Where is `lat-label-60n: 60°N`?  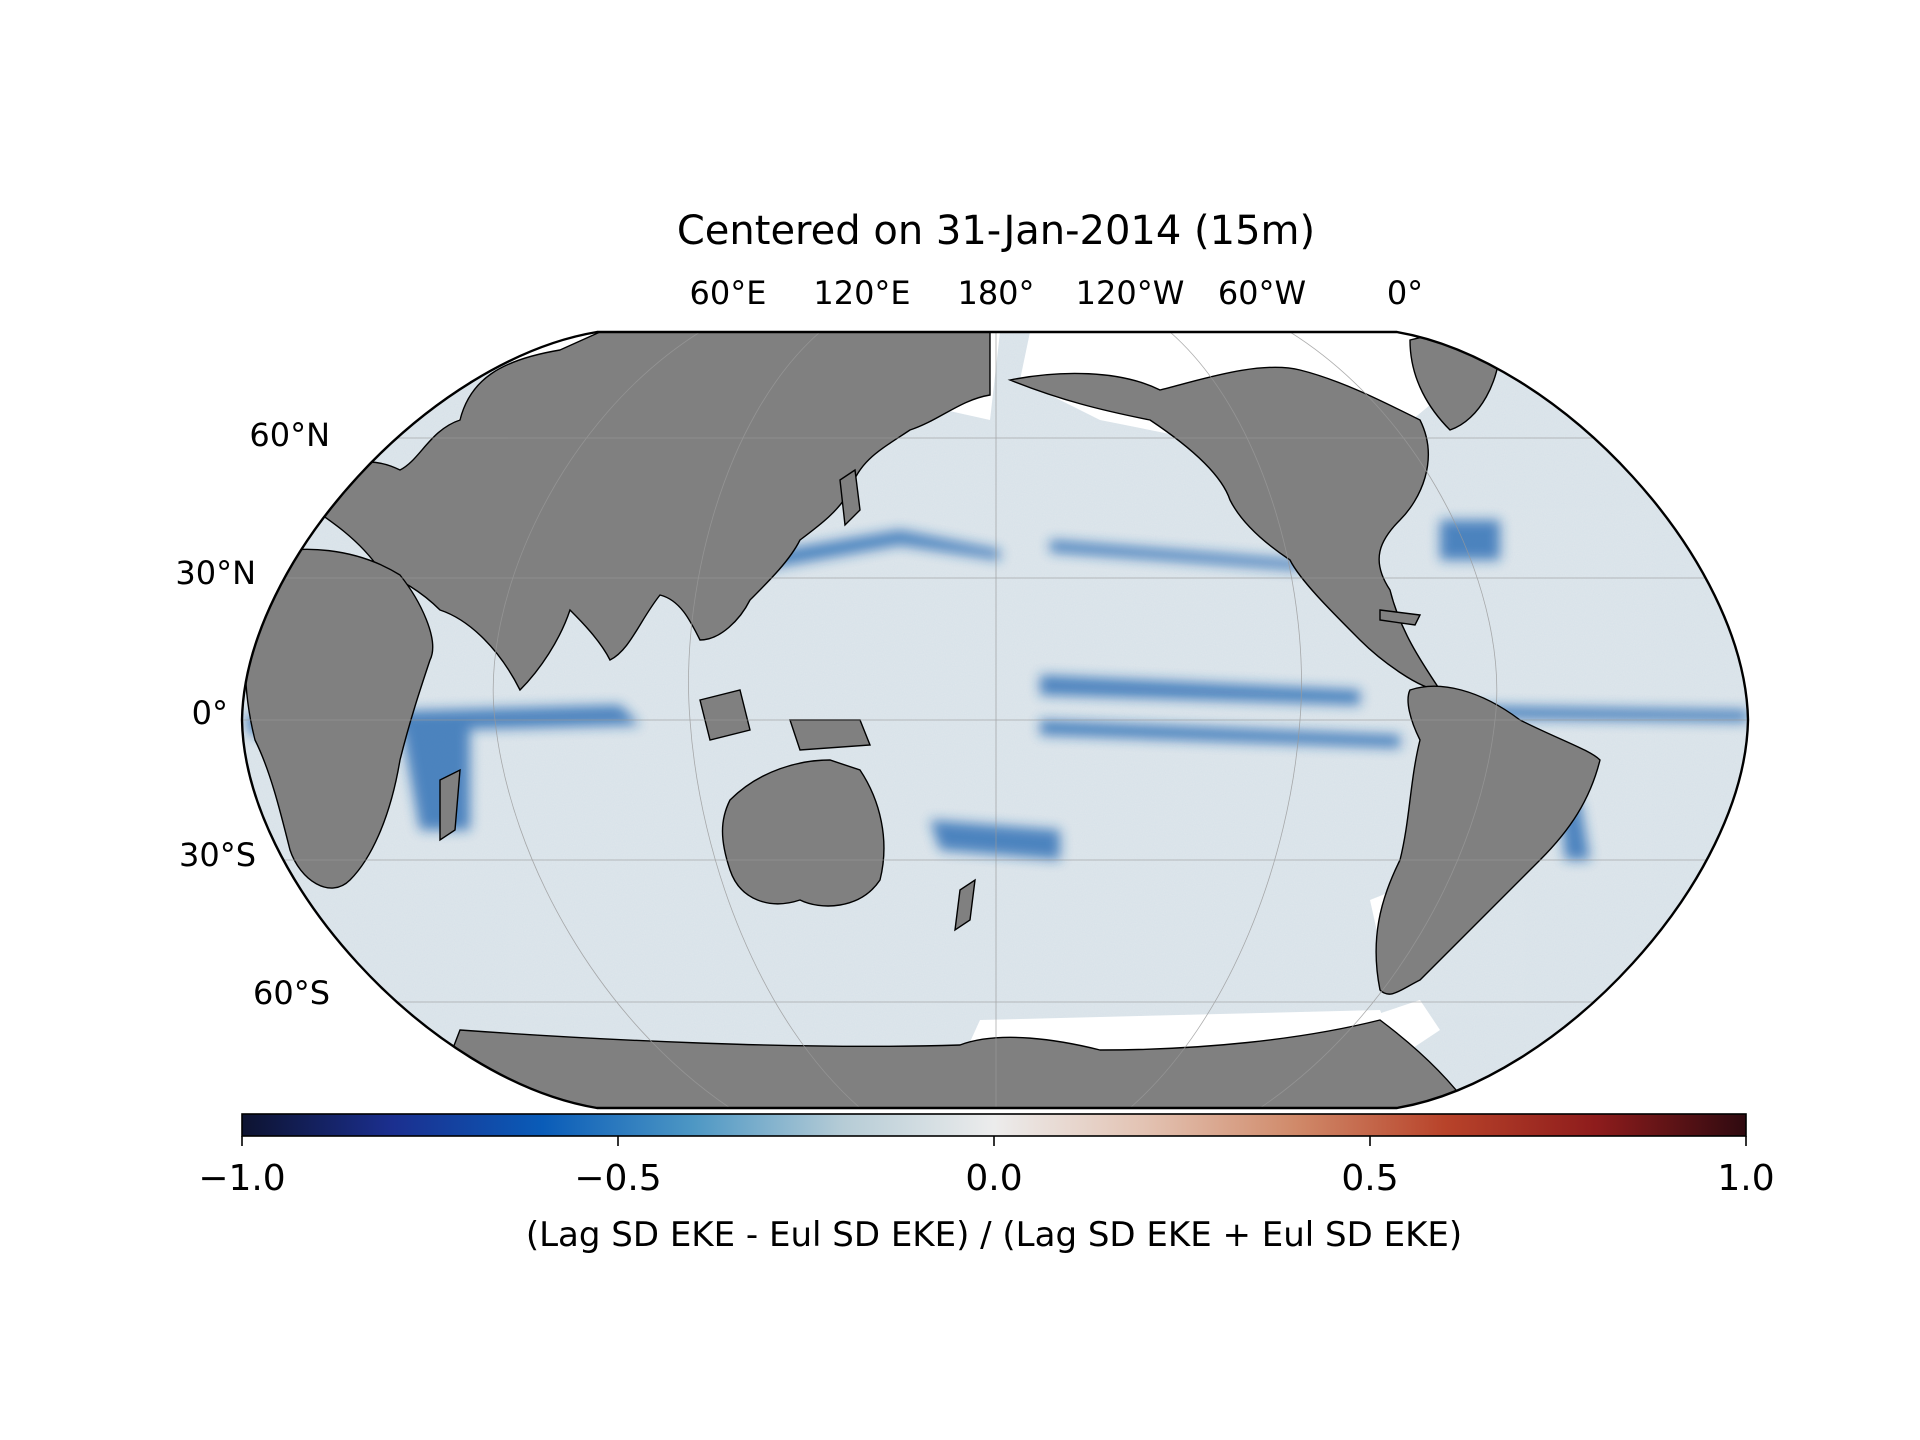
lat-label-60n: 60°N is located at coordinates (289, 435).